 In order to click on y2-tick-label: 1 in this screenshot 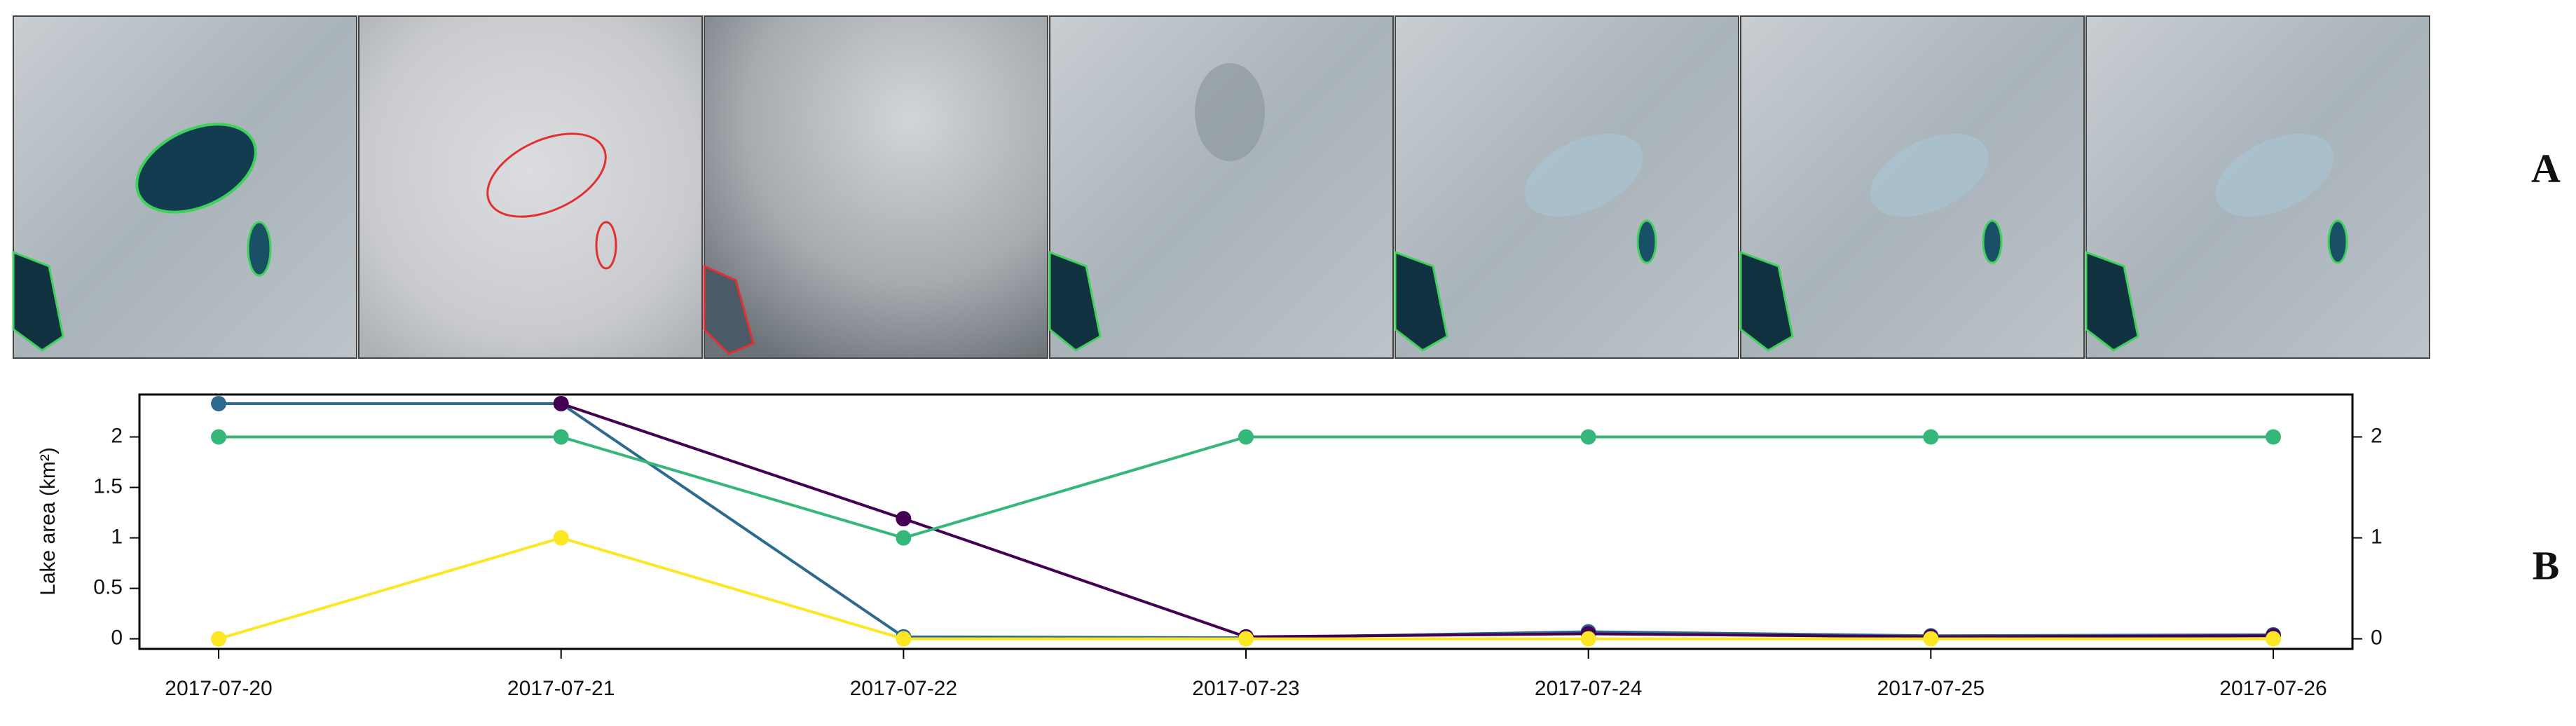, I will do `click(2377, 536)`.